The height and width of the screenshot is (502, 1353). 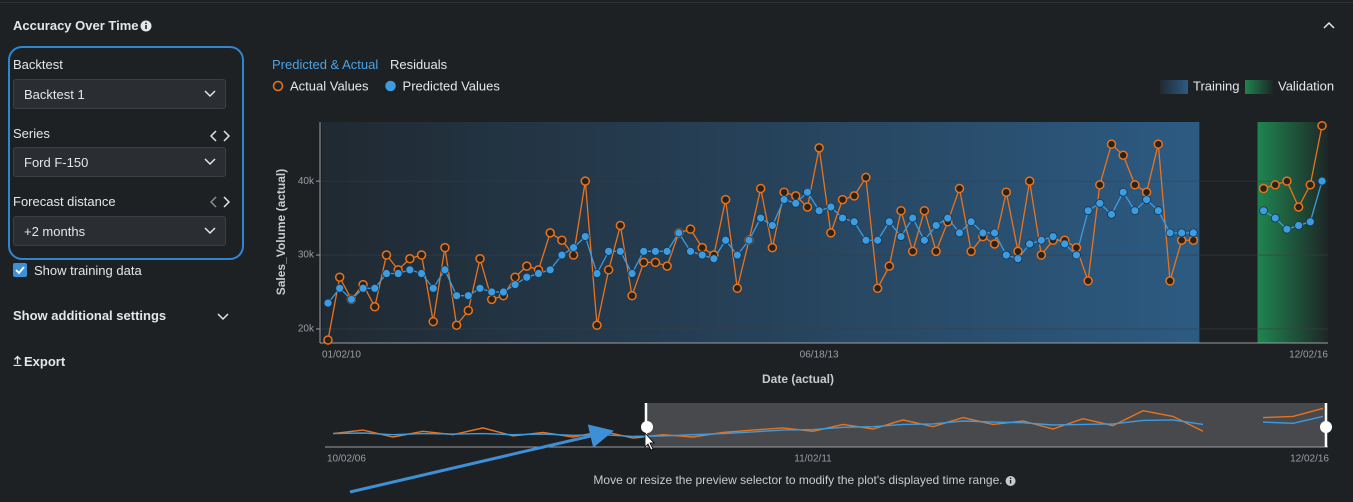 What do you see at coordinates (220, 202) in the screenshot?
I see `forecast-nav` at bounding box center [220, 202].